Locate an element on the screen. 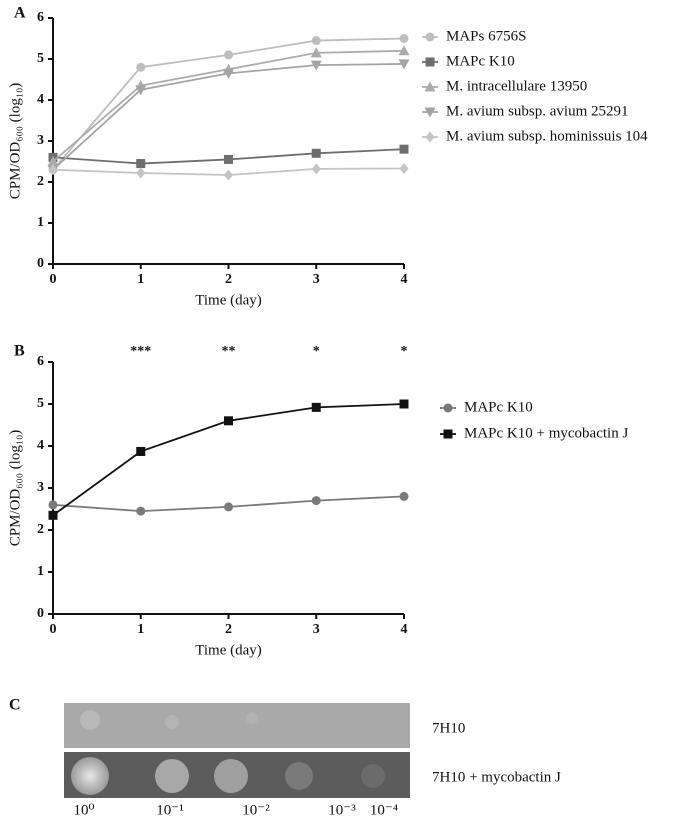 The height and width of the screenshot is (820, 680). dilution-label: 10⁰ is located at coordinates (83, 810).